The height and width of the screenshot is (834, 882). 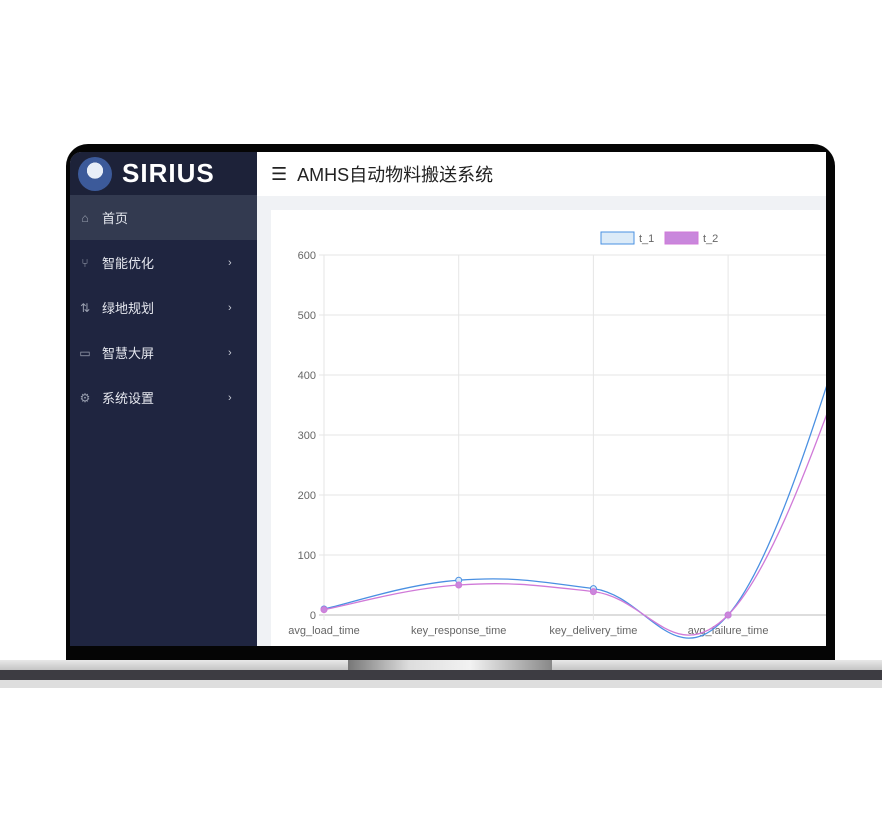 What do you see at coordinates (395, 175) in the screenshot?
I see `page-title: AMHS自动物料搬送系统` at bounding box center [395, 175].